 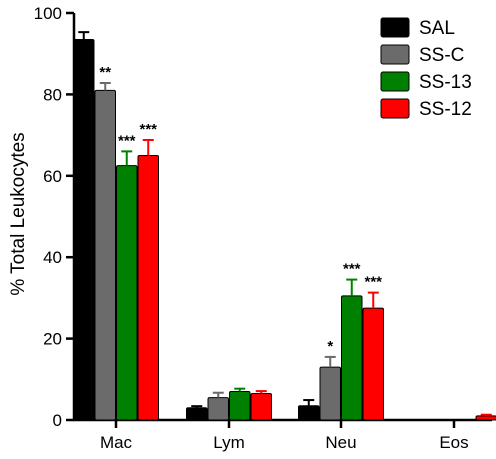 What do you see at coordinates (340, 442) in the screenshot?
I see `x-tick-label: Neu` at bounding box center [340, 442].